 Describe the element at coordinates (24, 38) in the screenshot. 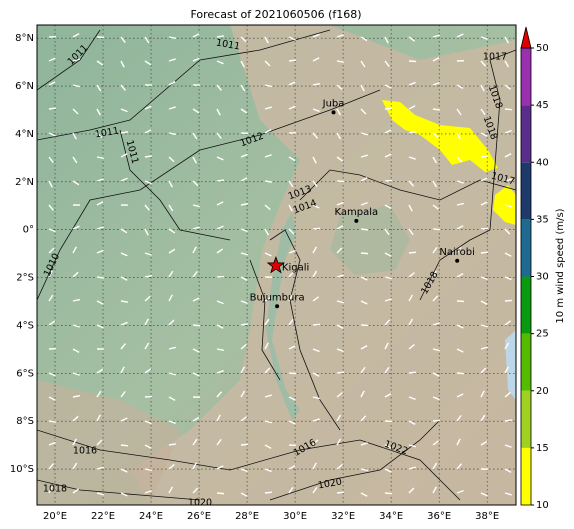

I see `y-tick-label: 8°N` at that location.